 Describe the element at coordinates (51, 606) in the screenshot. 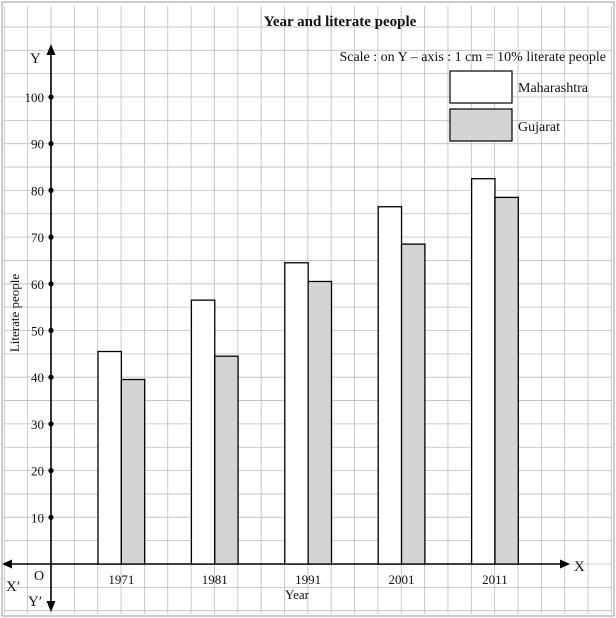

I see `y-axis-arrow-down` at that location.